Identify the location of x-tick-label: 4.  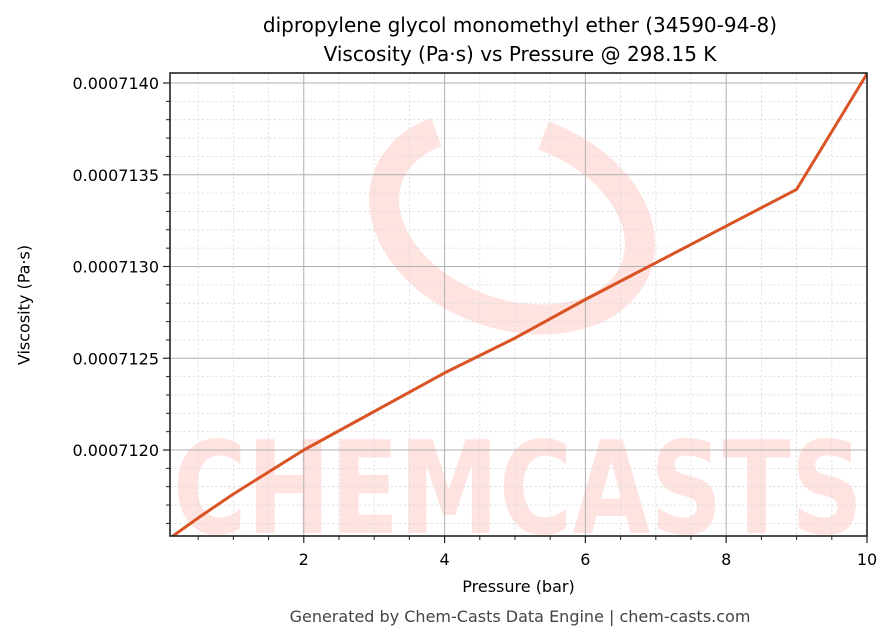
(444, 559).